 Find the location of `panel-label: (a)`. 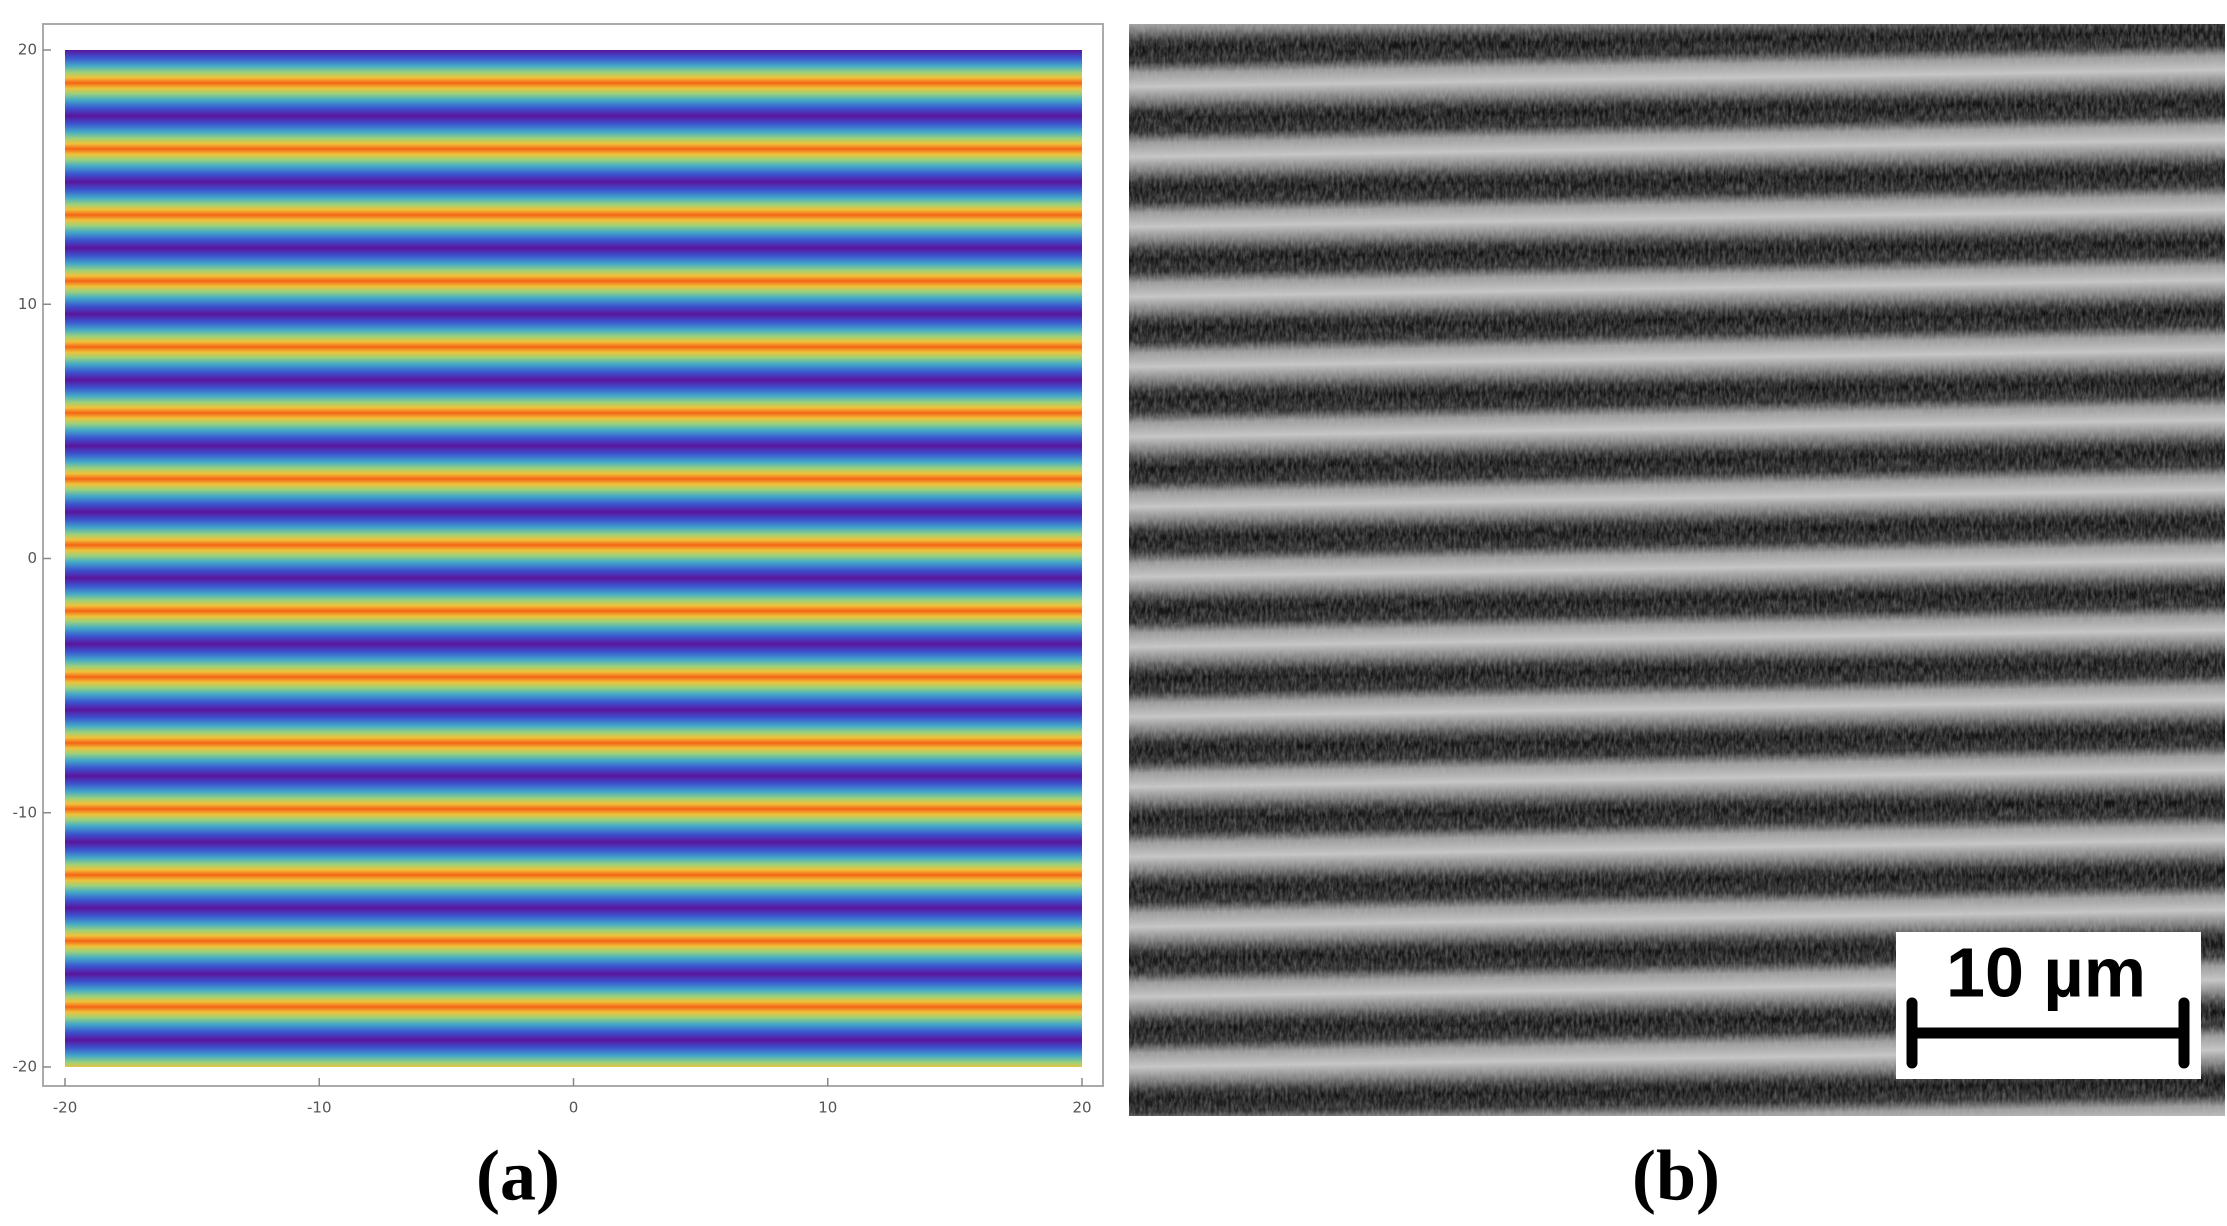

panel-label: (a) is located at coordinates (518, 1176).